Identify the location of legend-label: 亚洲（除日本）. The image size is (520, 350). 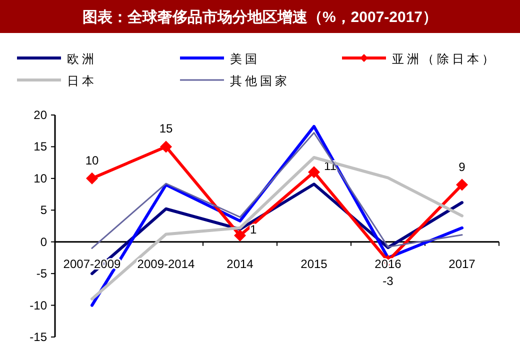
(444, 59).